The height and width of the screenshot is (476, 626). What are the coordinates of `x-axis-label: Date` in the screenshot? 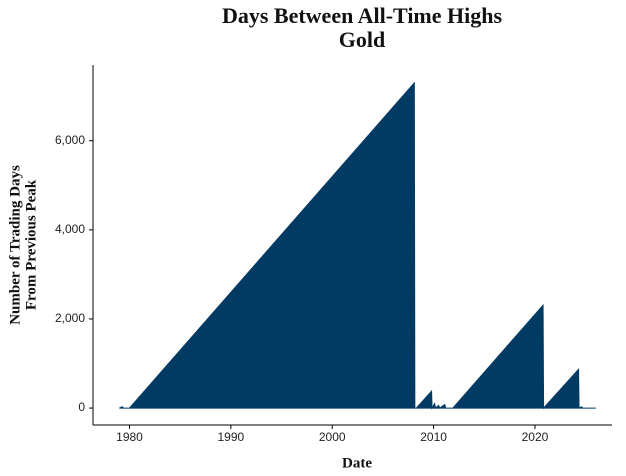 It's located at (357, 463).